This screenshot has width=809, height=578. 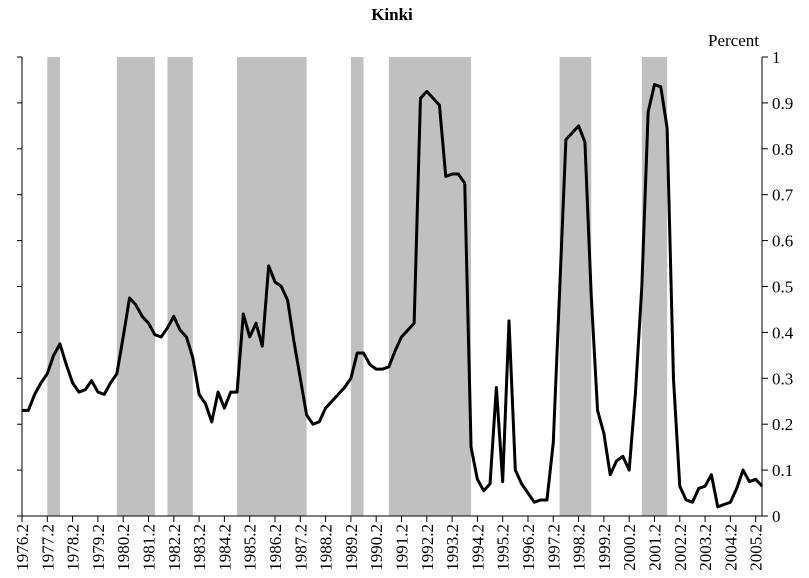 What do you see at coordinates (401, 547) in the screenshot?
I see `x-tick-label: 1991.2` at bounding box center [401, 547].